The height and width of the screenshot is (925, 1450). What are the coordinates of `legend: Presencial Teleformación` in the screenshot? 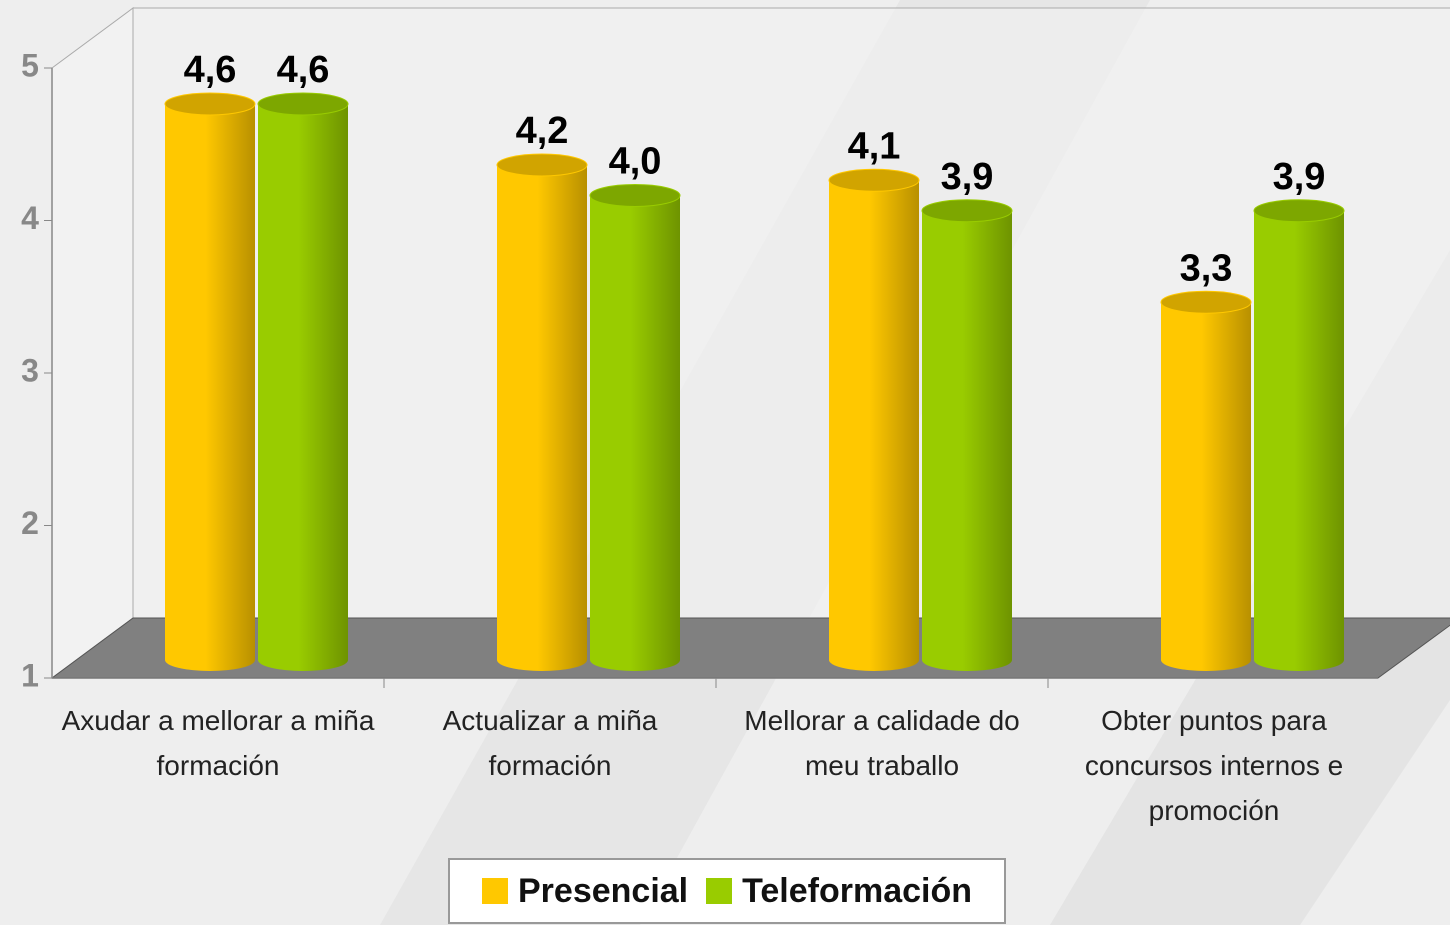 It's located at (727, 891).